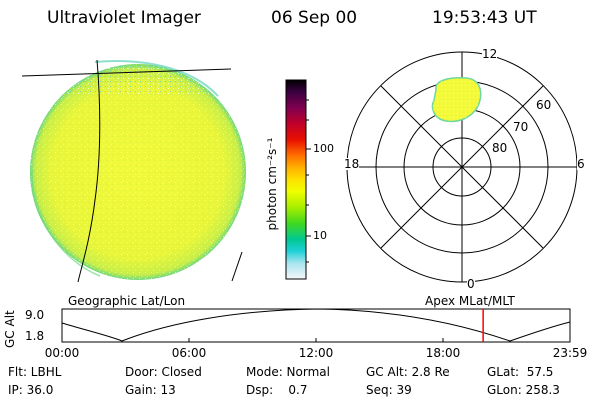 This screenshot has width=600, height=400. What do you see at coordinates (581, 164) in the screenshot?
I see `mlt-label-6: 6` at bounding box center [581, 164].